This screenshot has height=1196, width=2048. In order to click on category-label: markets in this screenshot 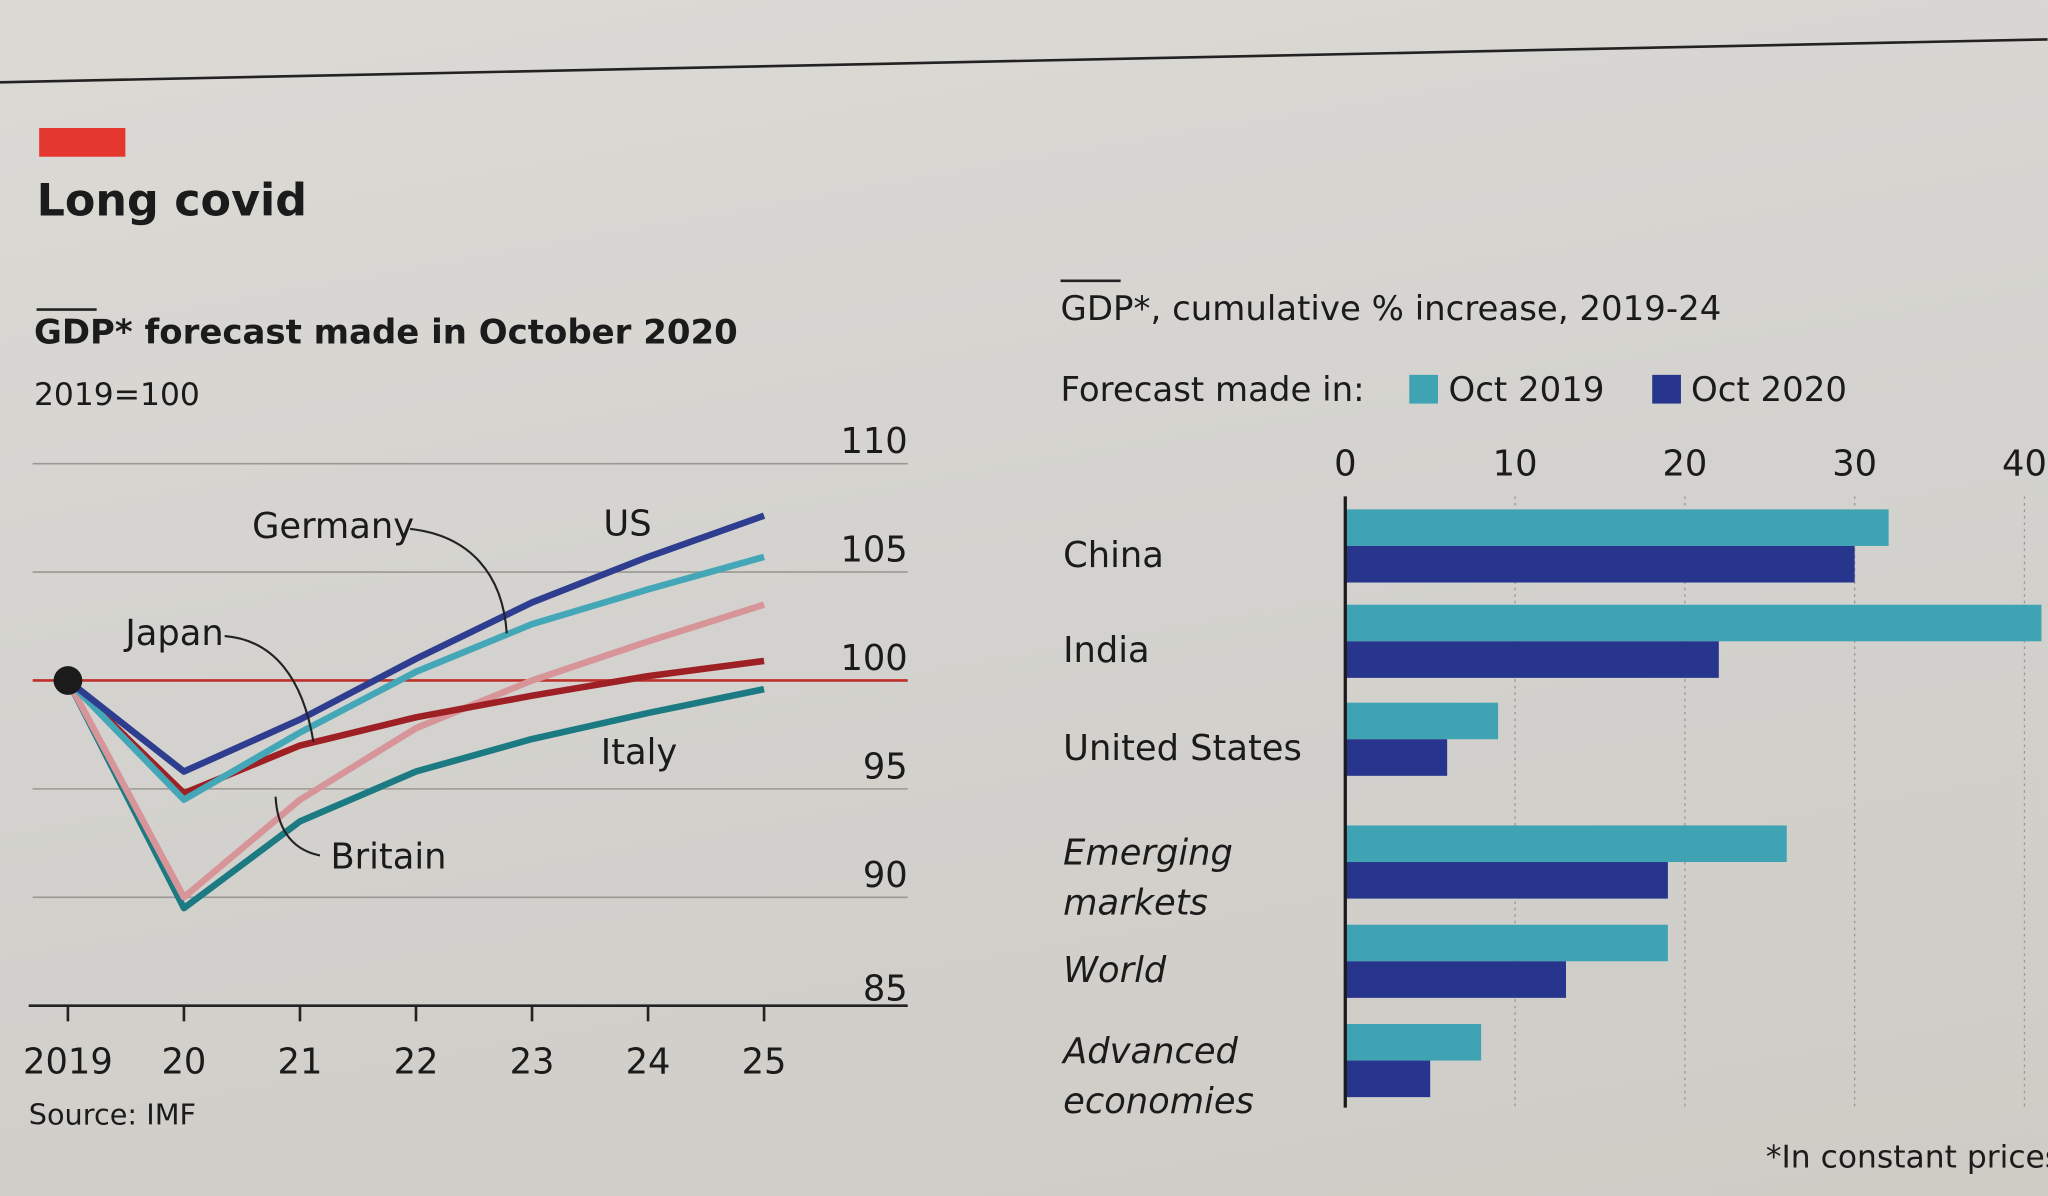, I will do `click(1135, 902)`.